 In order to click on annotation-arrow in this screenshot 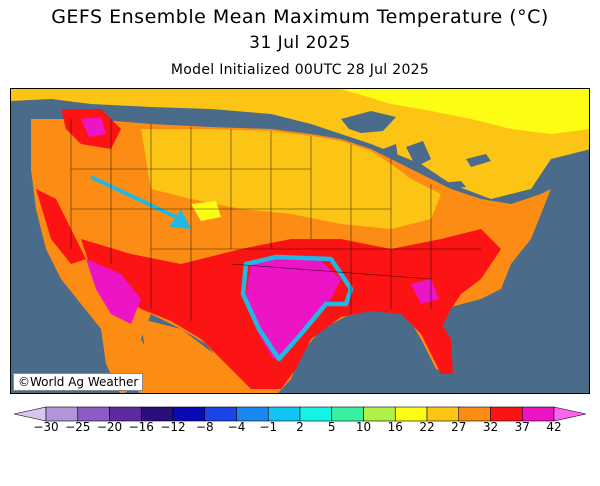, I will do `click(140, 202)`.